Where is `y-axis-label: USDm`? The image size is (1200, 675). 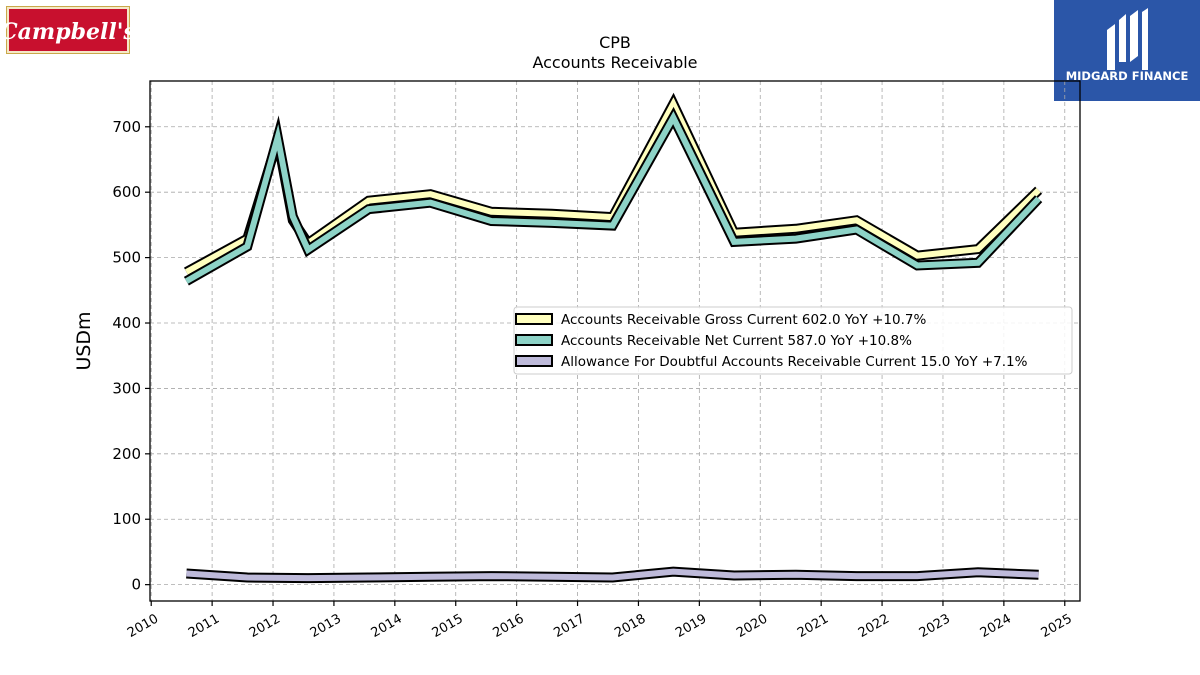
y-axis-label: USDm is located at coordinates (84, 340).